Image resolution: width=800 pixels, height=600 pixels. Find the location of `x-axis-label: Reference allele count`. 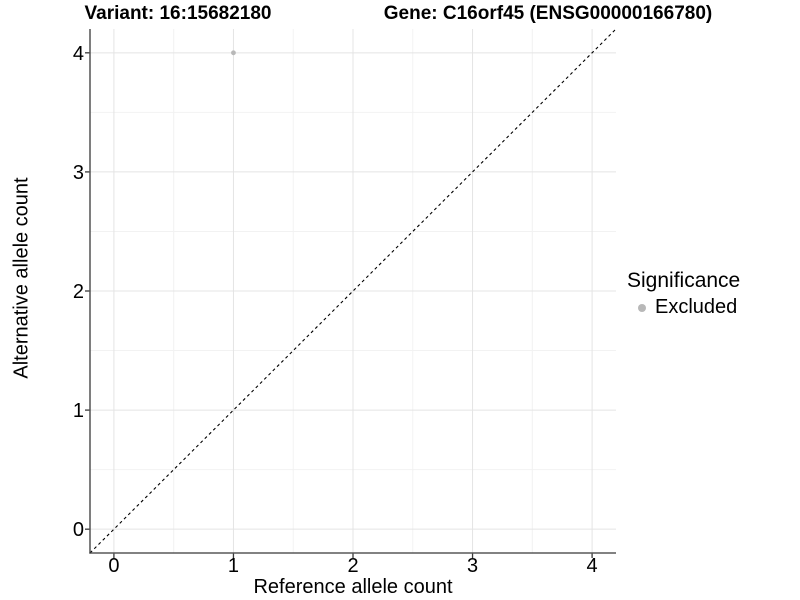

x-axis-label: Reference allele count is located at coordinates (353, 587).